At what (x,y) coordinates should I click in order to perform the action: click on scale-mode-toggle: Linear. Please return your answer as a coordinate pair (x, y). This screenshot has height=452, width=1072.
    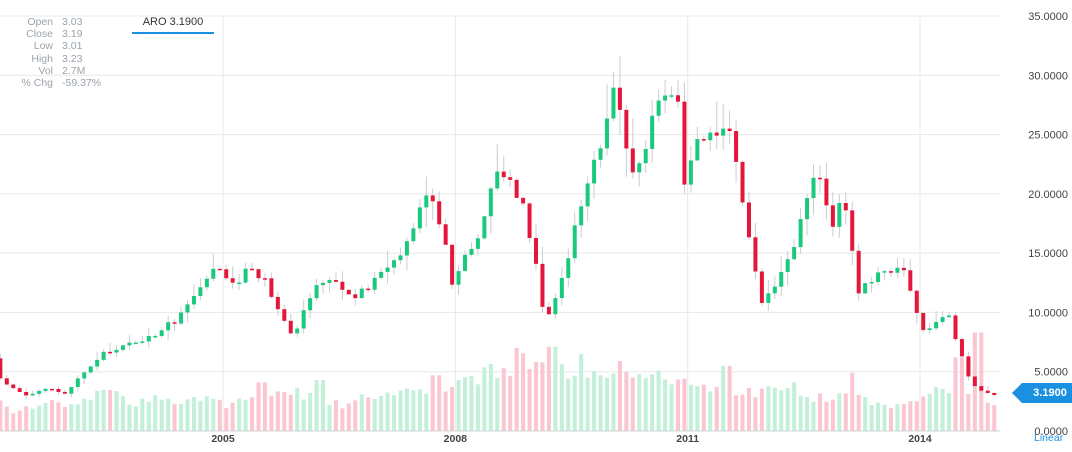
    Looking at the image, I should click on (1049, 438).